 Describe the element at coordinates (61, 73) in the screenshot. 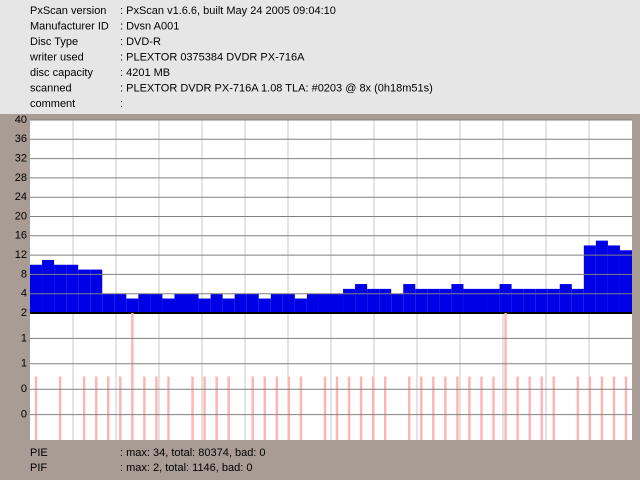

I see `field-label: disc capacity` at that location.